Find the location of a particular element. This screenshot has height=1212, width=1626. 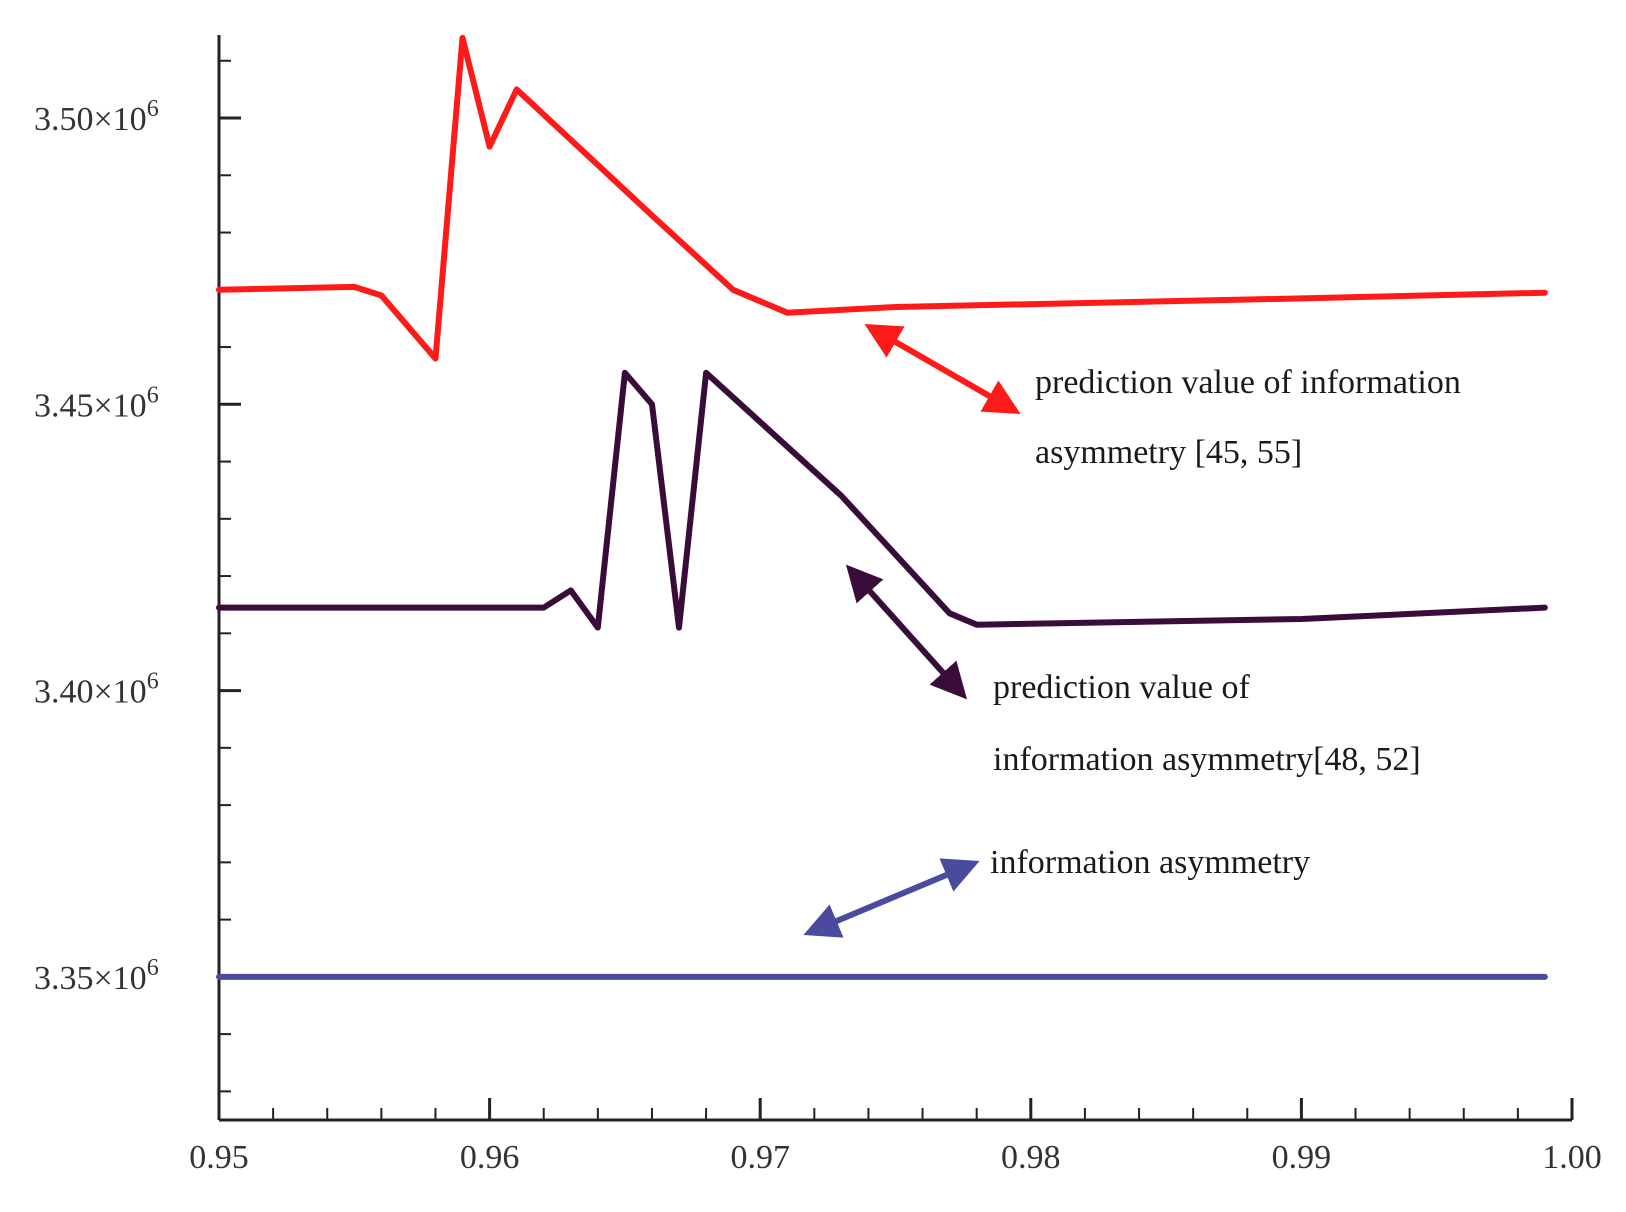

annotation-label-red-line1: prediction value of information is located at coordinates (1248, 382).